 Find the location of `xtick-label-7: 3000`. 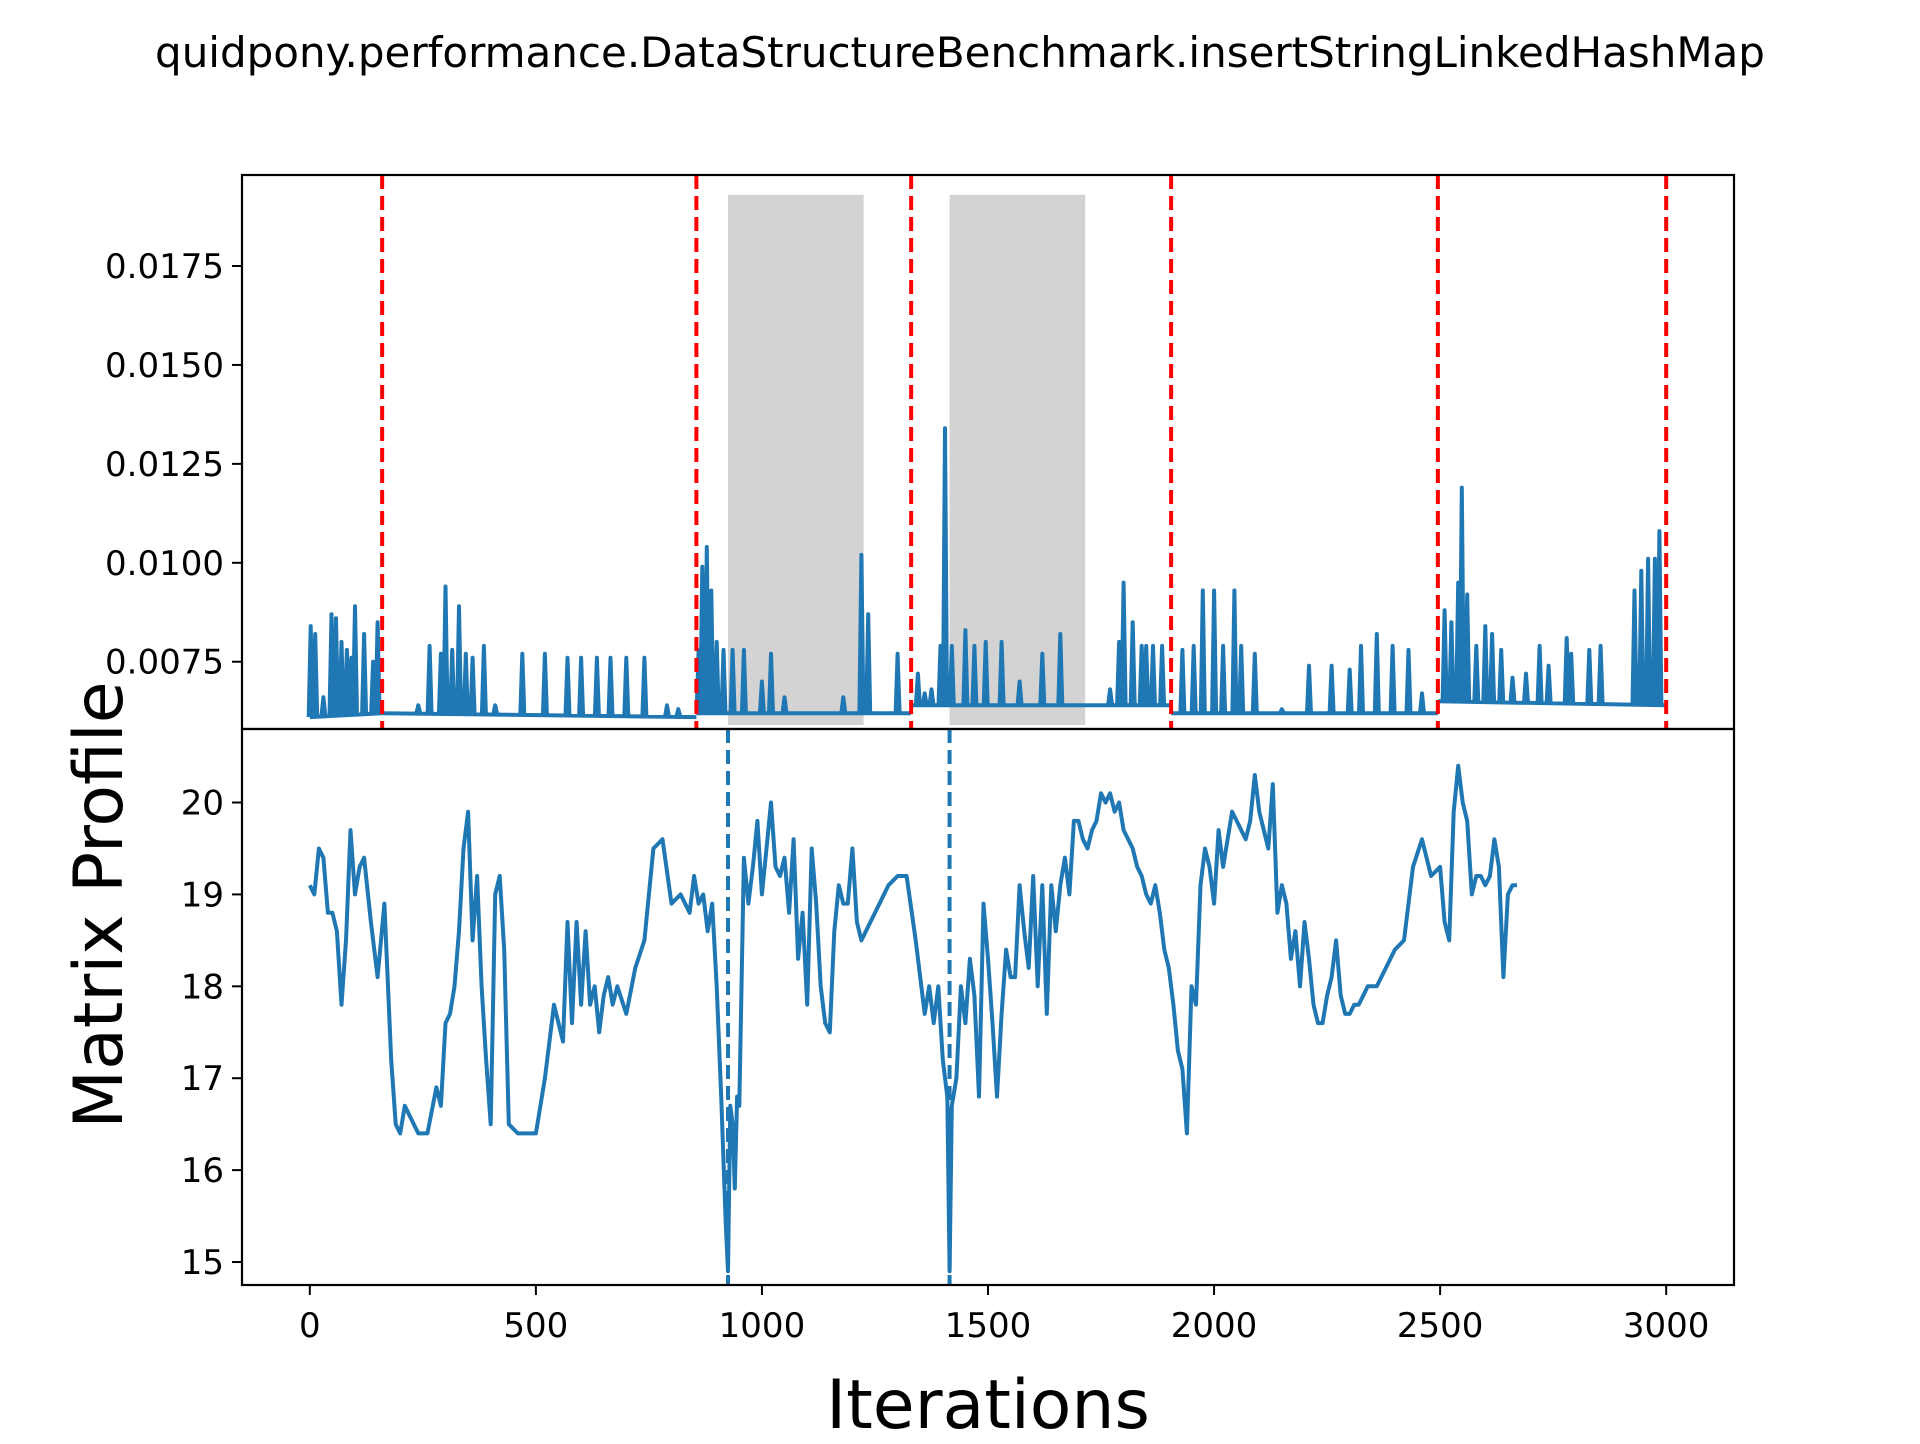

xtick-label-7: 3000 is located at coordinates (1666, 1326).